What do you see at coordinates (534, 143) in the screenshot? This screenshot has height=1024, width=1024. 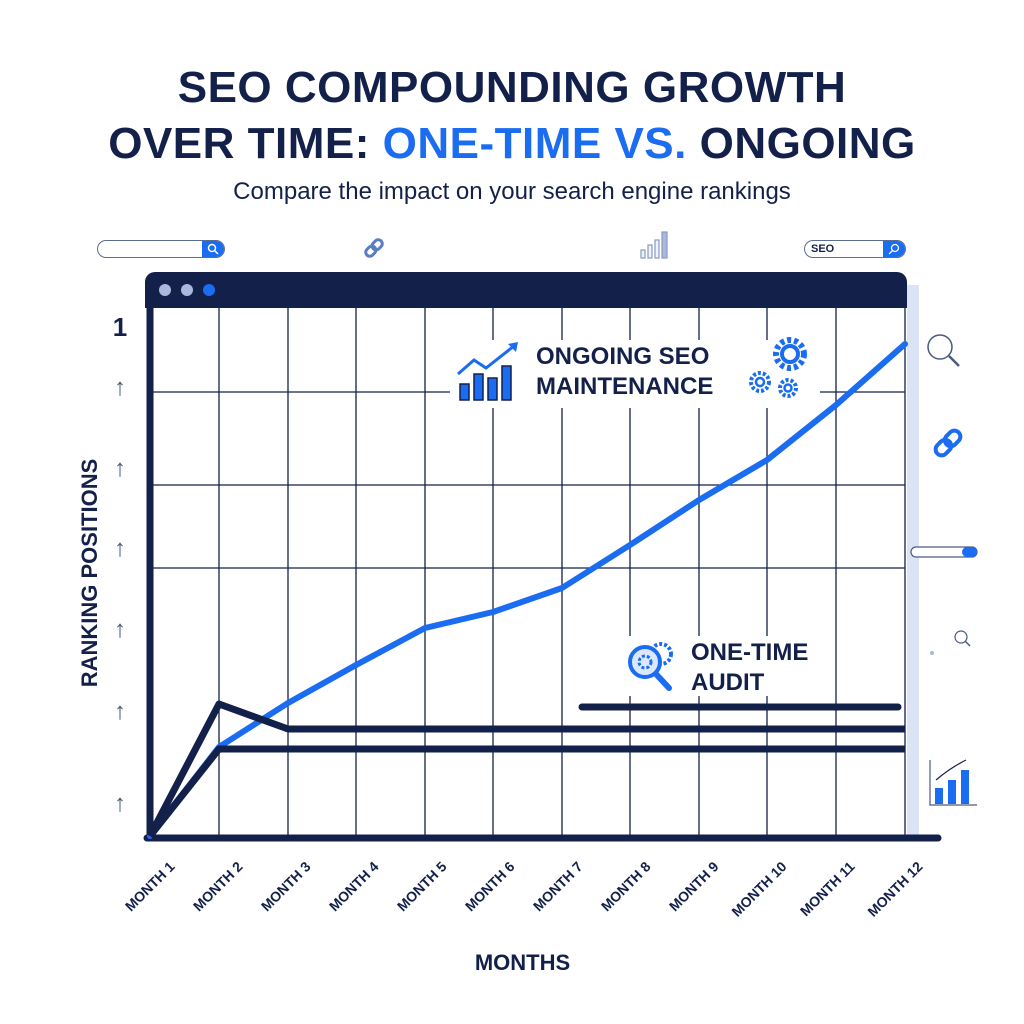 I see `title-accent: ONE-TIME VS.` at bounding box center [534, 143].